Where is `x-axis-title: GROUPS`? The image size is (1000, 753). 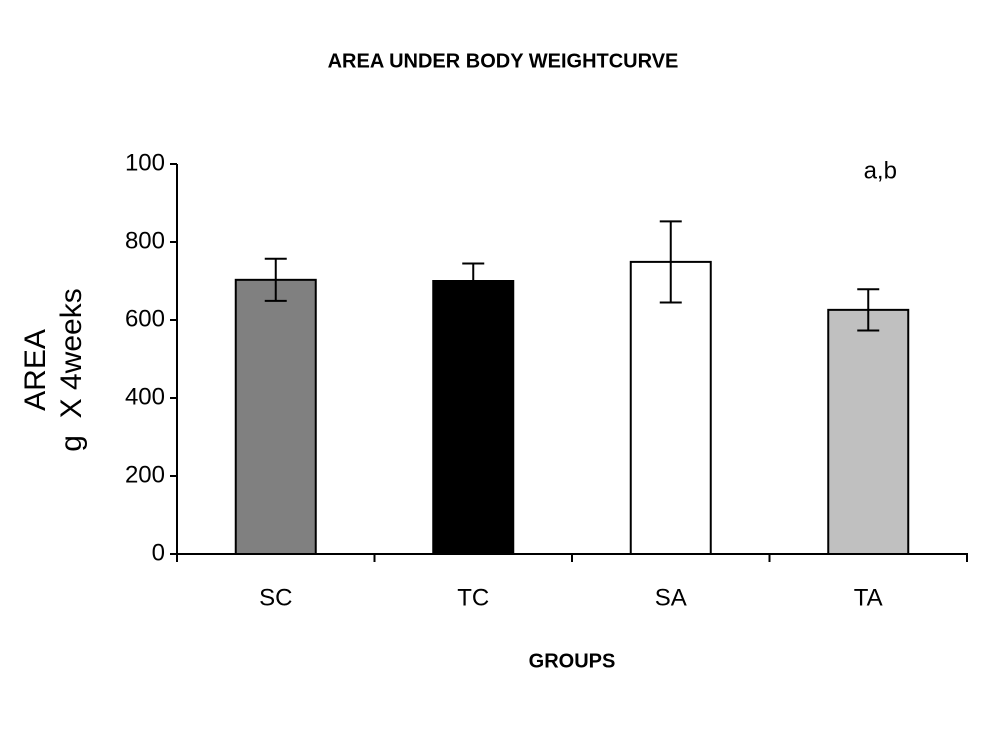
x-axis-title: GROUPS is located at coordinates (572, 661).